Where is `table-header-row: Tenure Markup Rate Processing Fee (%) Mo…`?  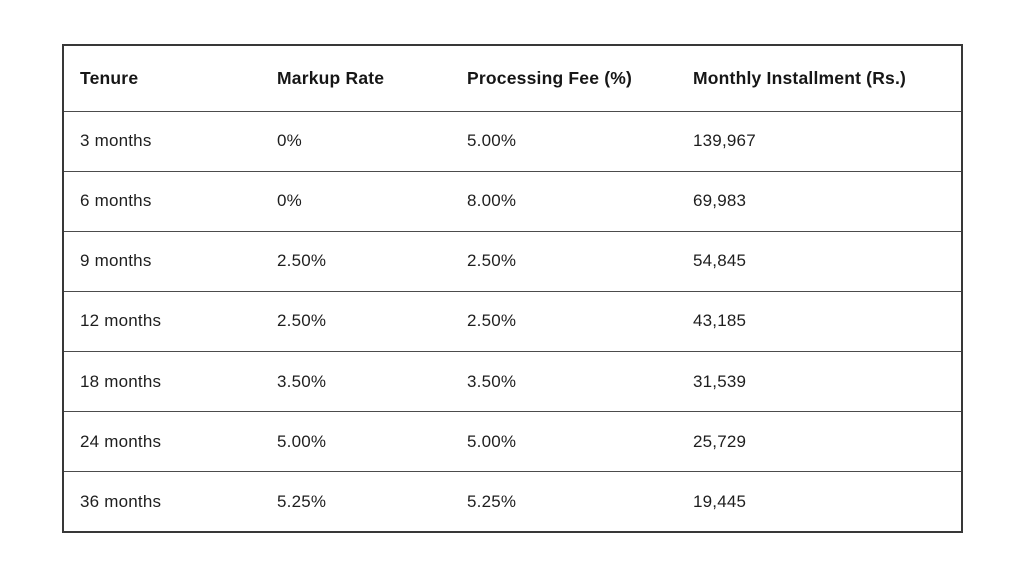
table-header-row: Tenure Markup Rate Processing Fee (%) Mo… is located at coordinates (512, 77).